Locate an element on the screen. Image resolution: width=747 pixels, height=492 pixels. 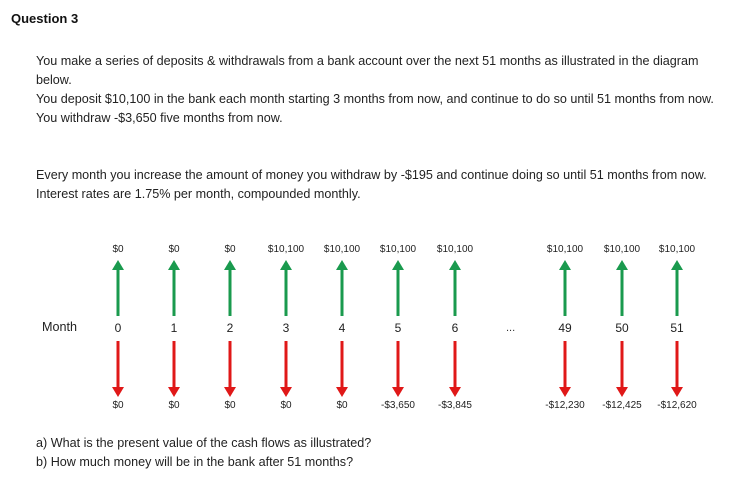
cash-flow-column: $10,100 6 -$3,845 is located at coordinates (455, 330).